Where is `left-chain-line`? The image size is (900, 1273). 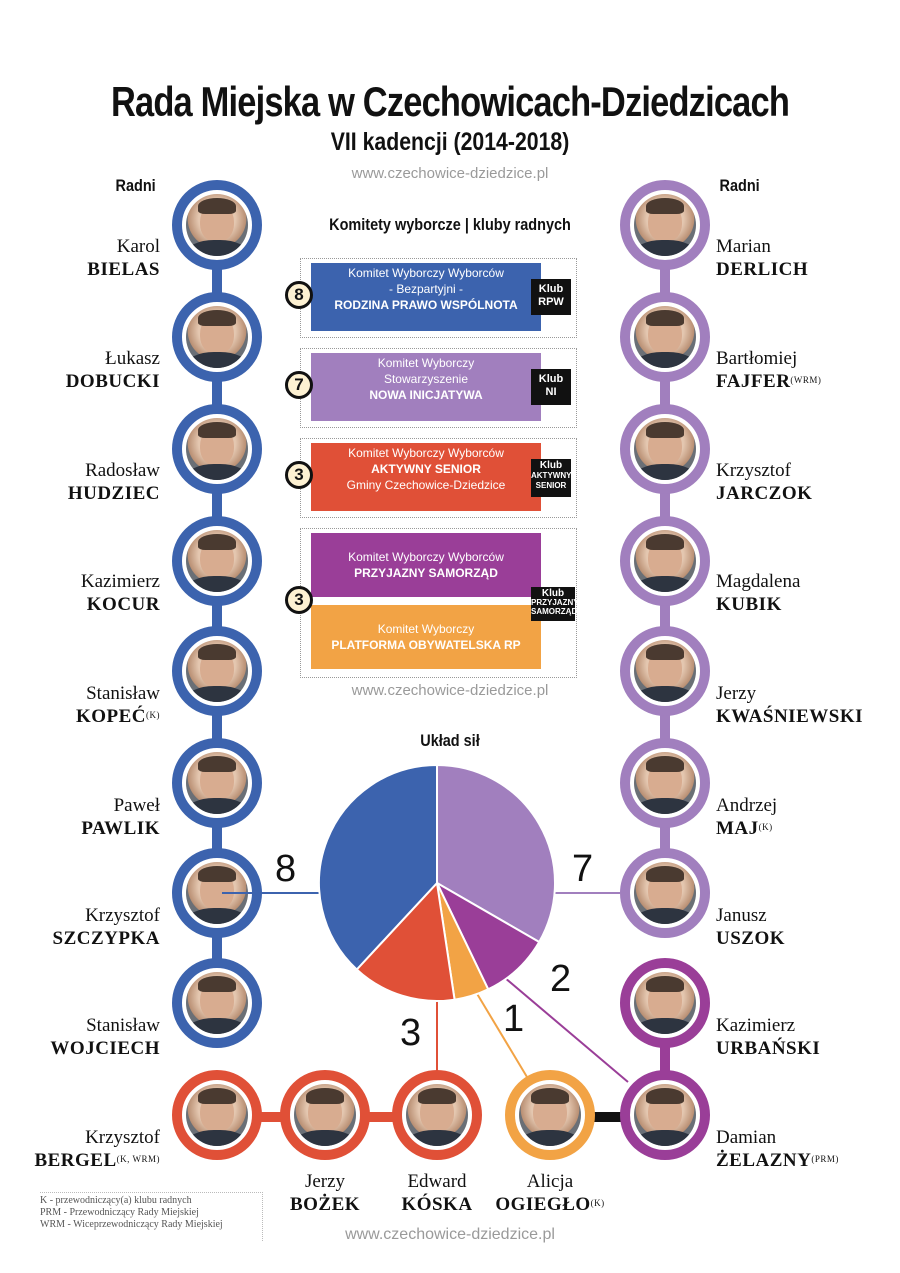
left-chain-line is located at coordinates (217, 622).